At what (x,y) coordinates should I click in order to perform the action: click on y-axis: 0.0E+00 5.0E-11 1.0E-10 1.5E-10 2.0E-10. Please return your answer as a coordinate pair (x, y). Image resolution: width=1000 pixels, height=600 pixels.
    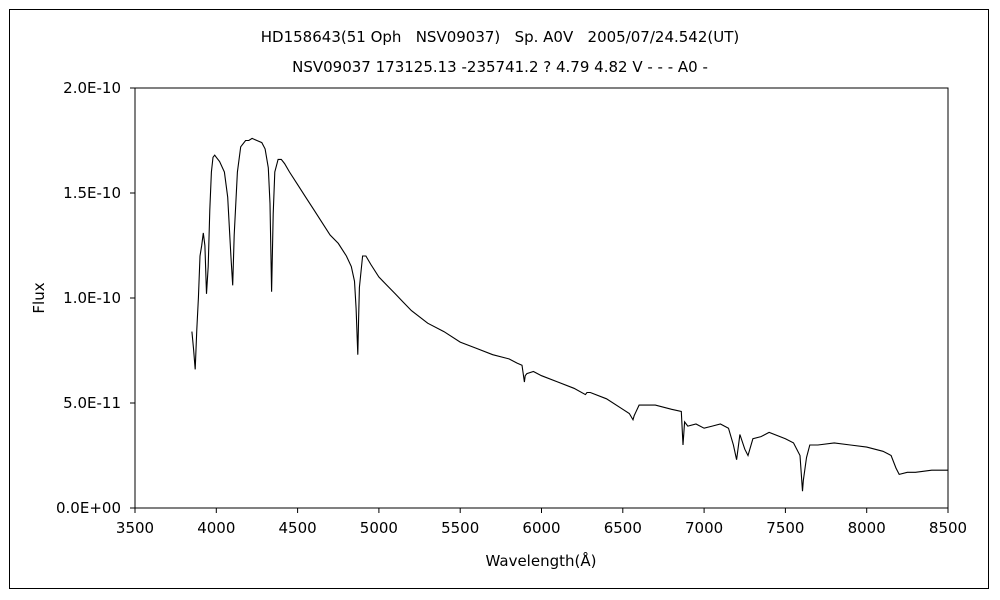
    Looking at the image, I should click on (95, 298).